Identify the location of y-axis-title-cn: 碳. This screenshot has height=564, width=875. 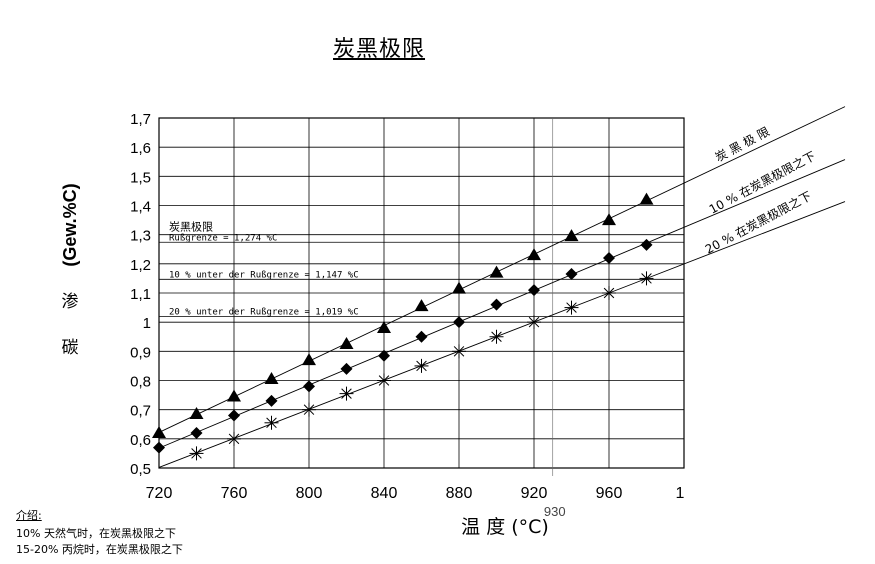
(70, 348).